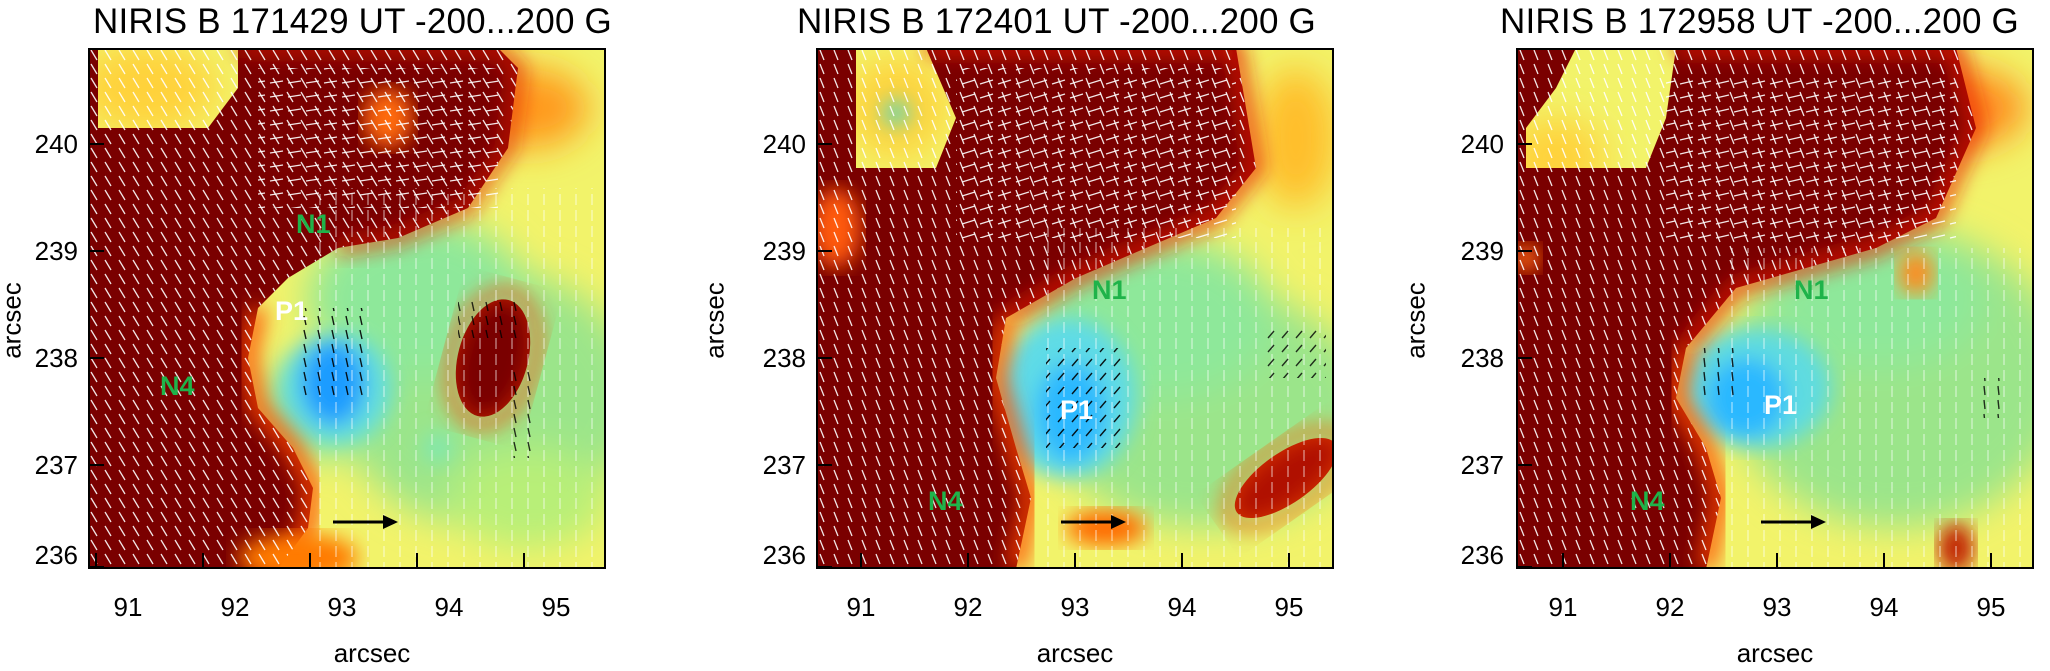 This screenshot has width=2050, height=671. I want to click on panel-title: NIRIS B 172958 UT -200...200 G, so click(1759, 21).